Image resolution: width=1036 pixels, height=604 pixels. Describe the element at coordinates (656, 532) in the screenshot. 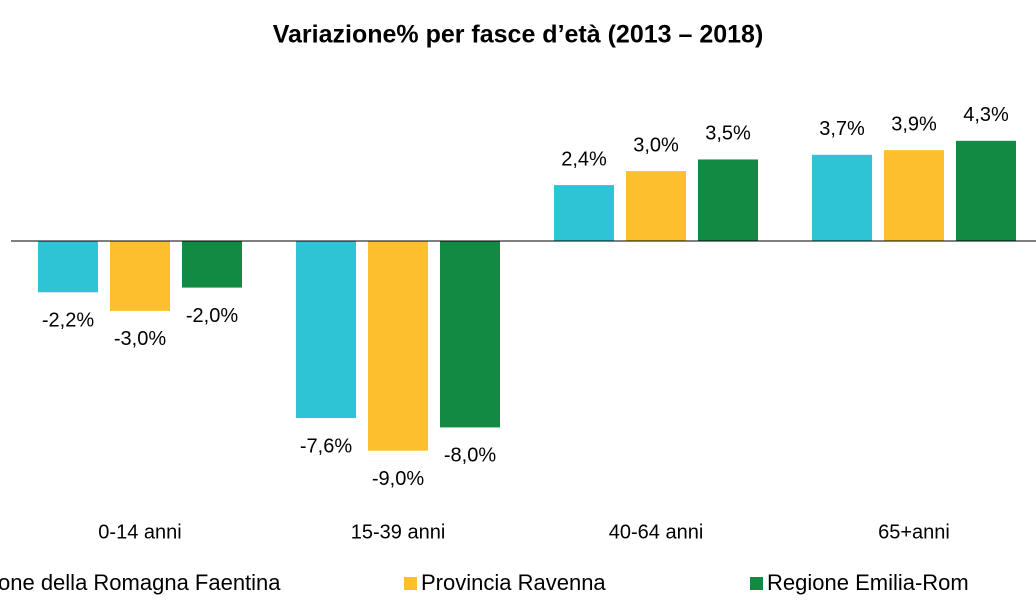

I see `x-tick-label: 40-64 anni` at that location.